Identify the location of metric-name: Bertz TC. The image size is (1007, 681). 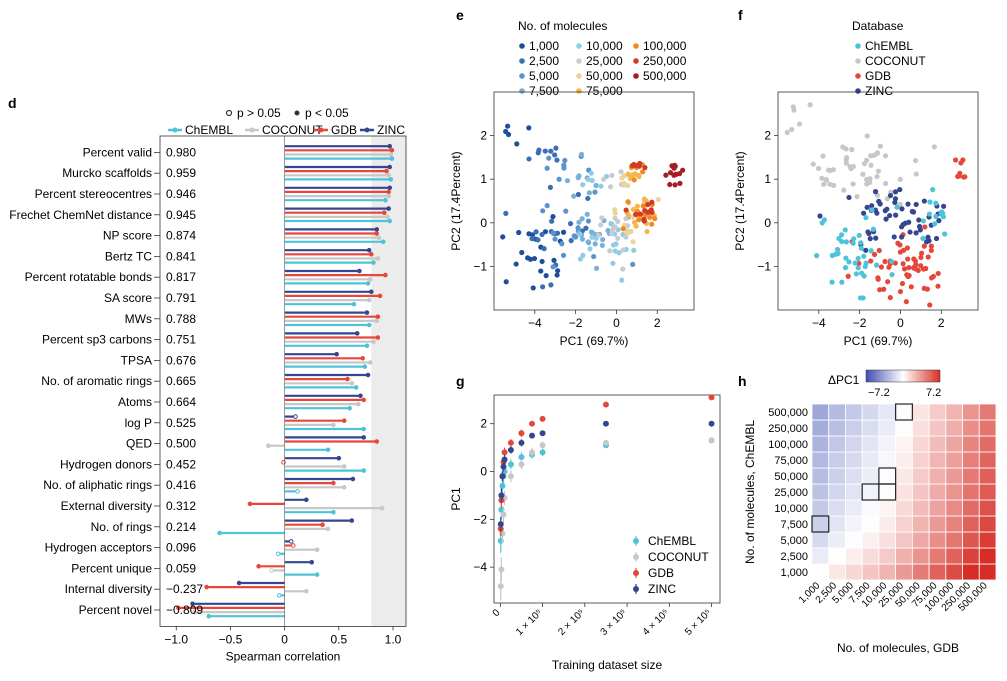
(128, 256).